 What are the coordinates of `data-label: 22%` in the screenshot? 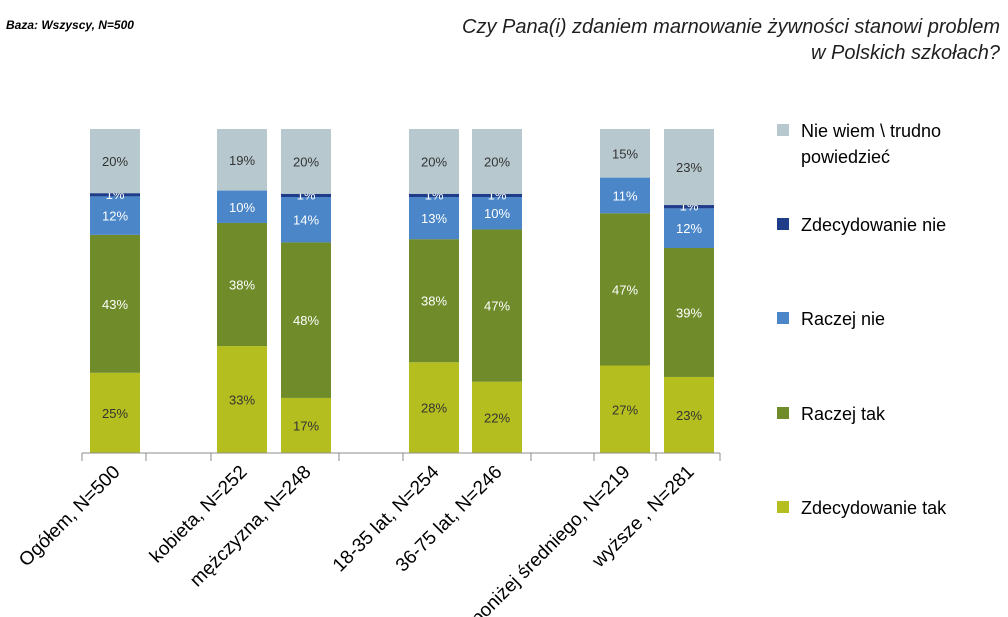 It's located at (497, 417).